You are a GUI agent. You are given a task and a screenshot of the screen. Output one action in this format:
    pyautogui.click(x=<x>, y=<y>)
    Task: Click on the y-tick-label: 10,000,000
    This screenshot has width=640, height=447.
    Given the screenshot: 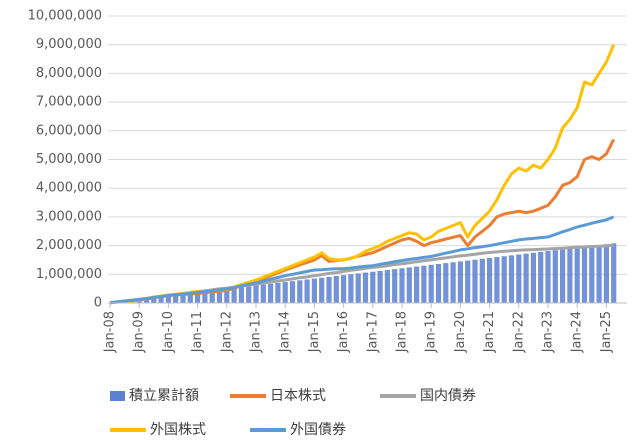 What is the action you would take?
    pyautogui.click(x=65, y=16)
    